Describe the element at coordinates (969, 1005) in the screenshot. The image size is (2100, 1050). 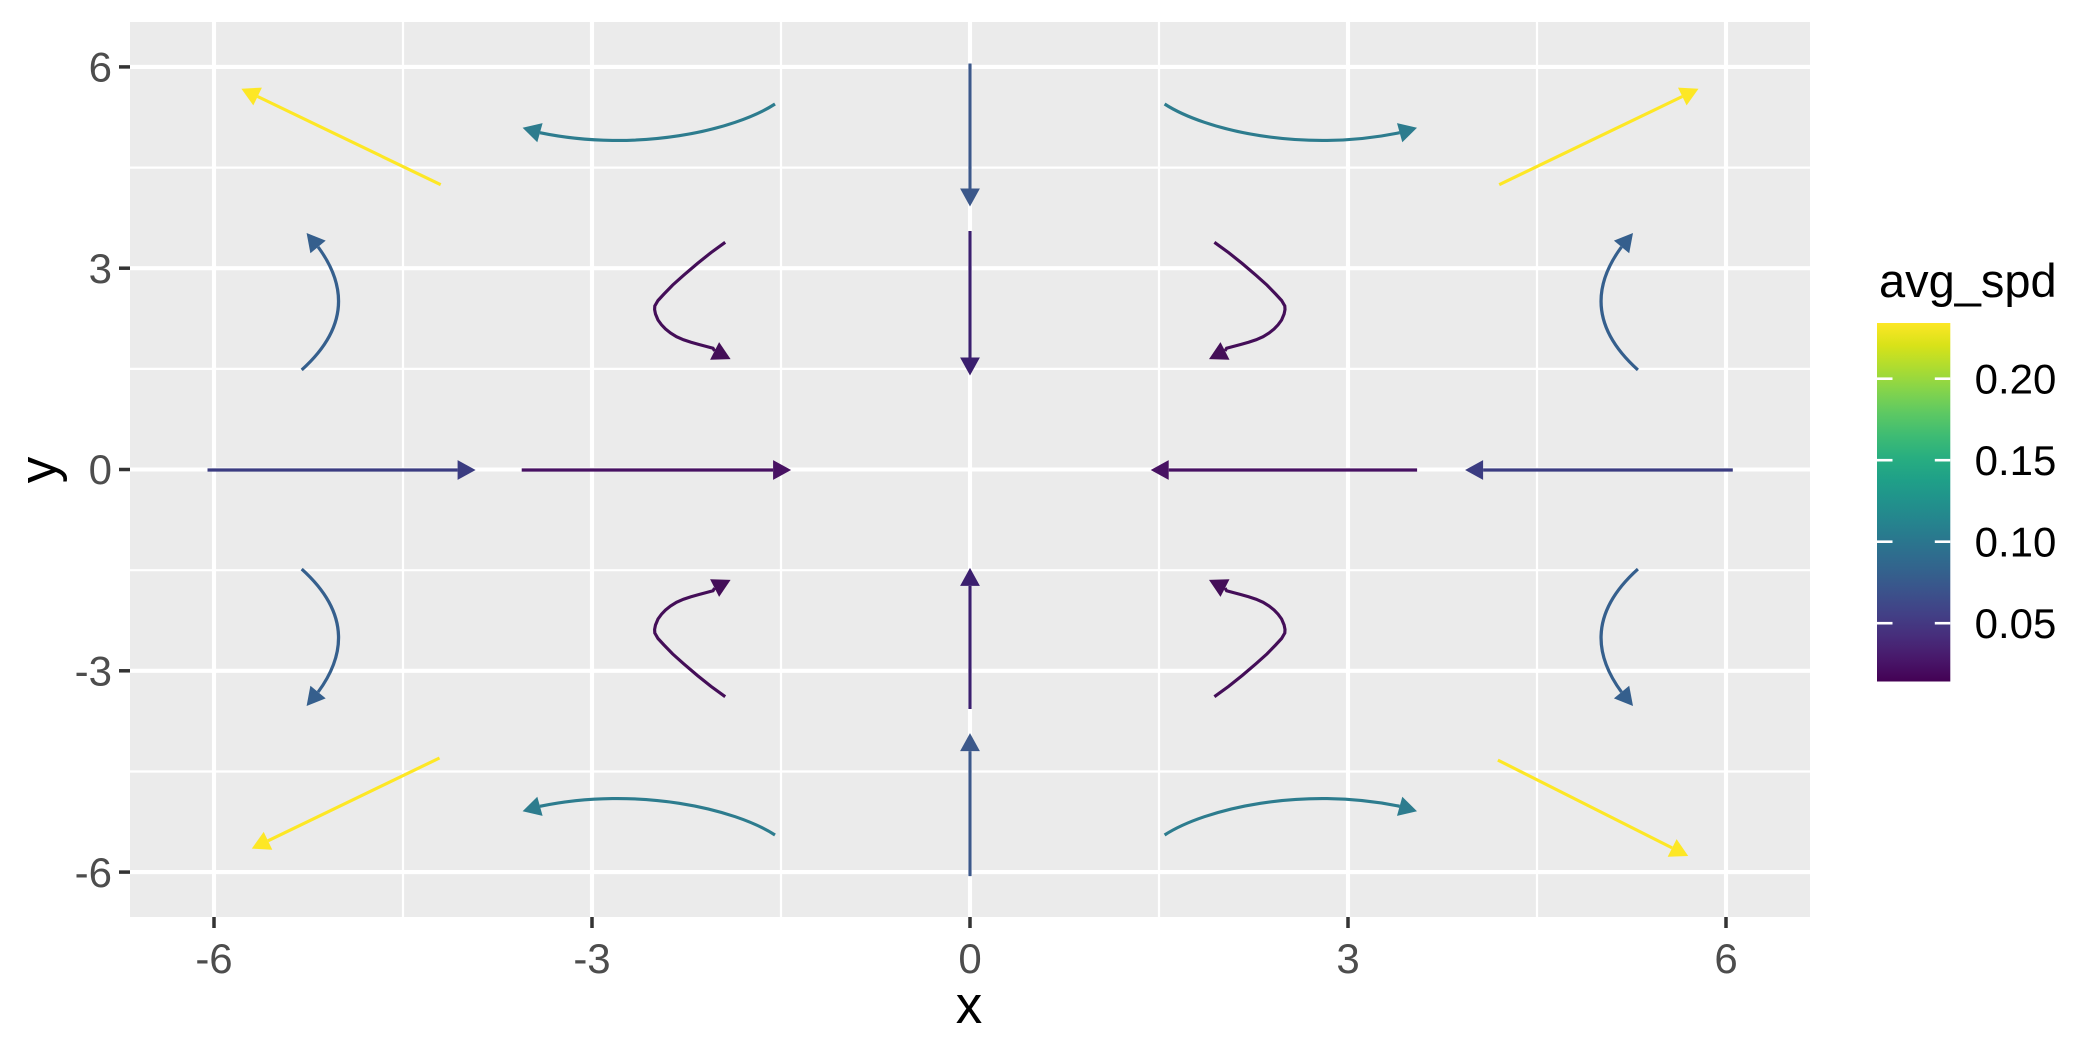
I see `svg-text: x` at that location.